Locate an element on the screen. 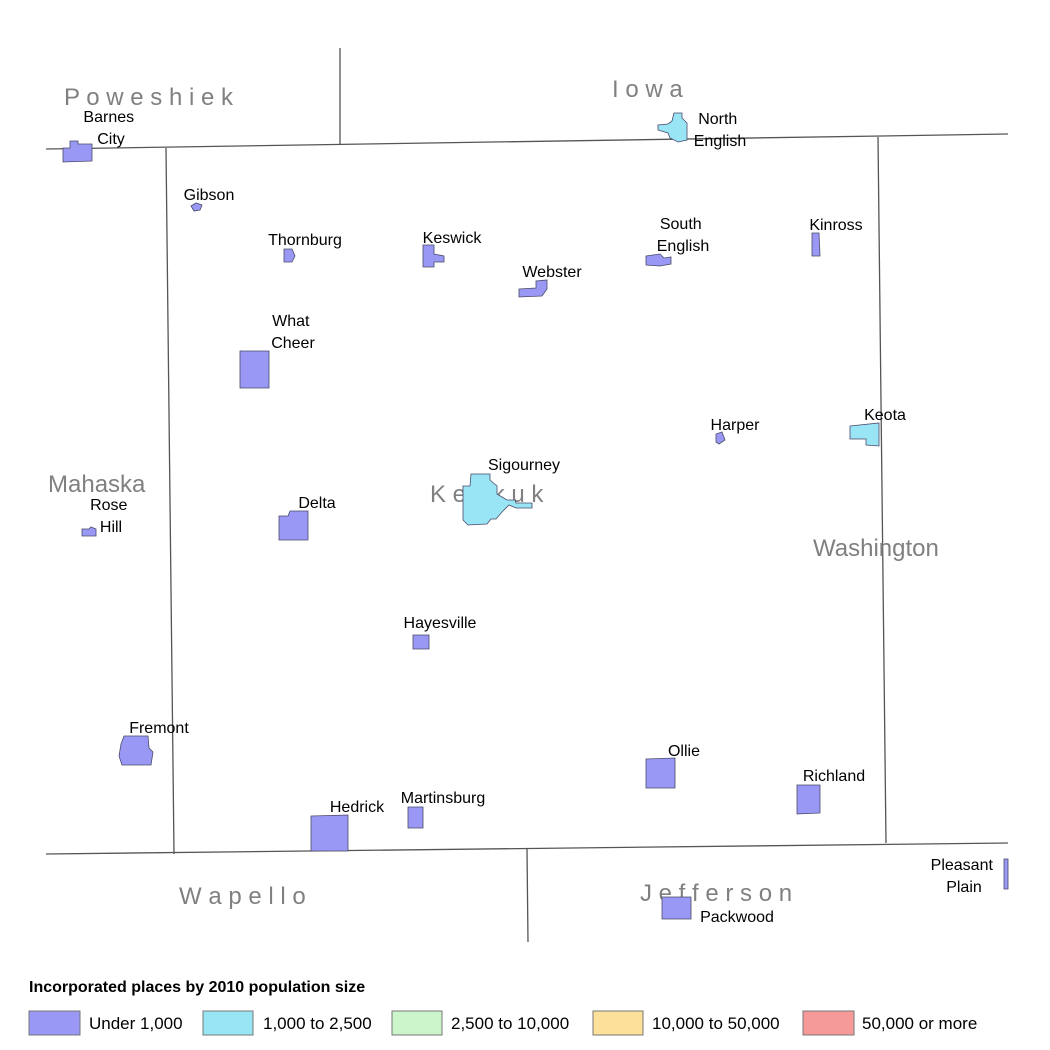  place-harper is located at coordinates (720, 438).